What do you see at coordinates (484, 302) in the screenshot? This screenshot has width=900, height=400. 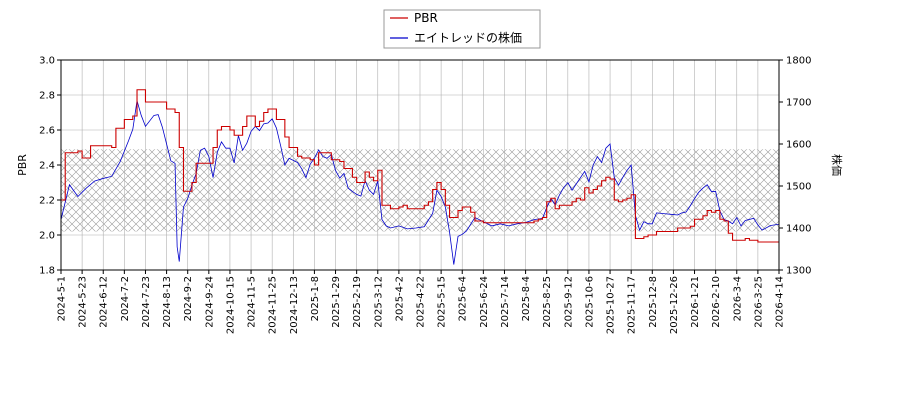 I see `x-tick-label: 2025-6-24` at bounding box center [484, 302].